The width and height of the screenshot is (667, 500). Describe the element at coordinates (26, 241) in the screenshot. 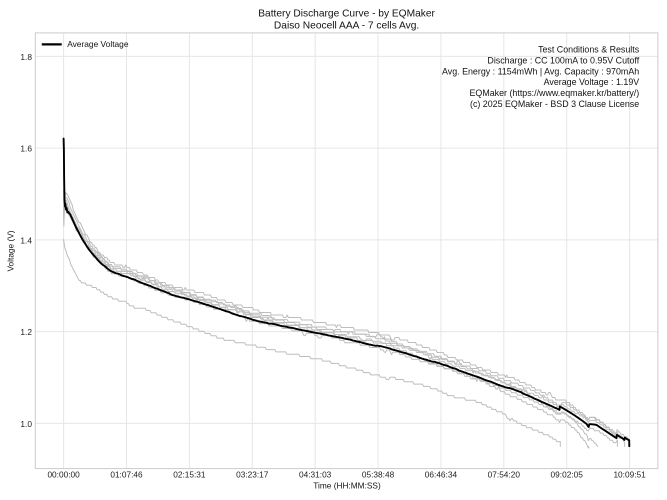

I see `svg-text: 1.4` at that location.